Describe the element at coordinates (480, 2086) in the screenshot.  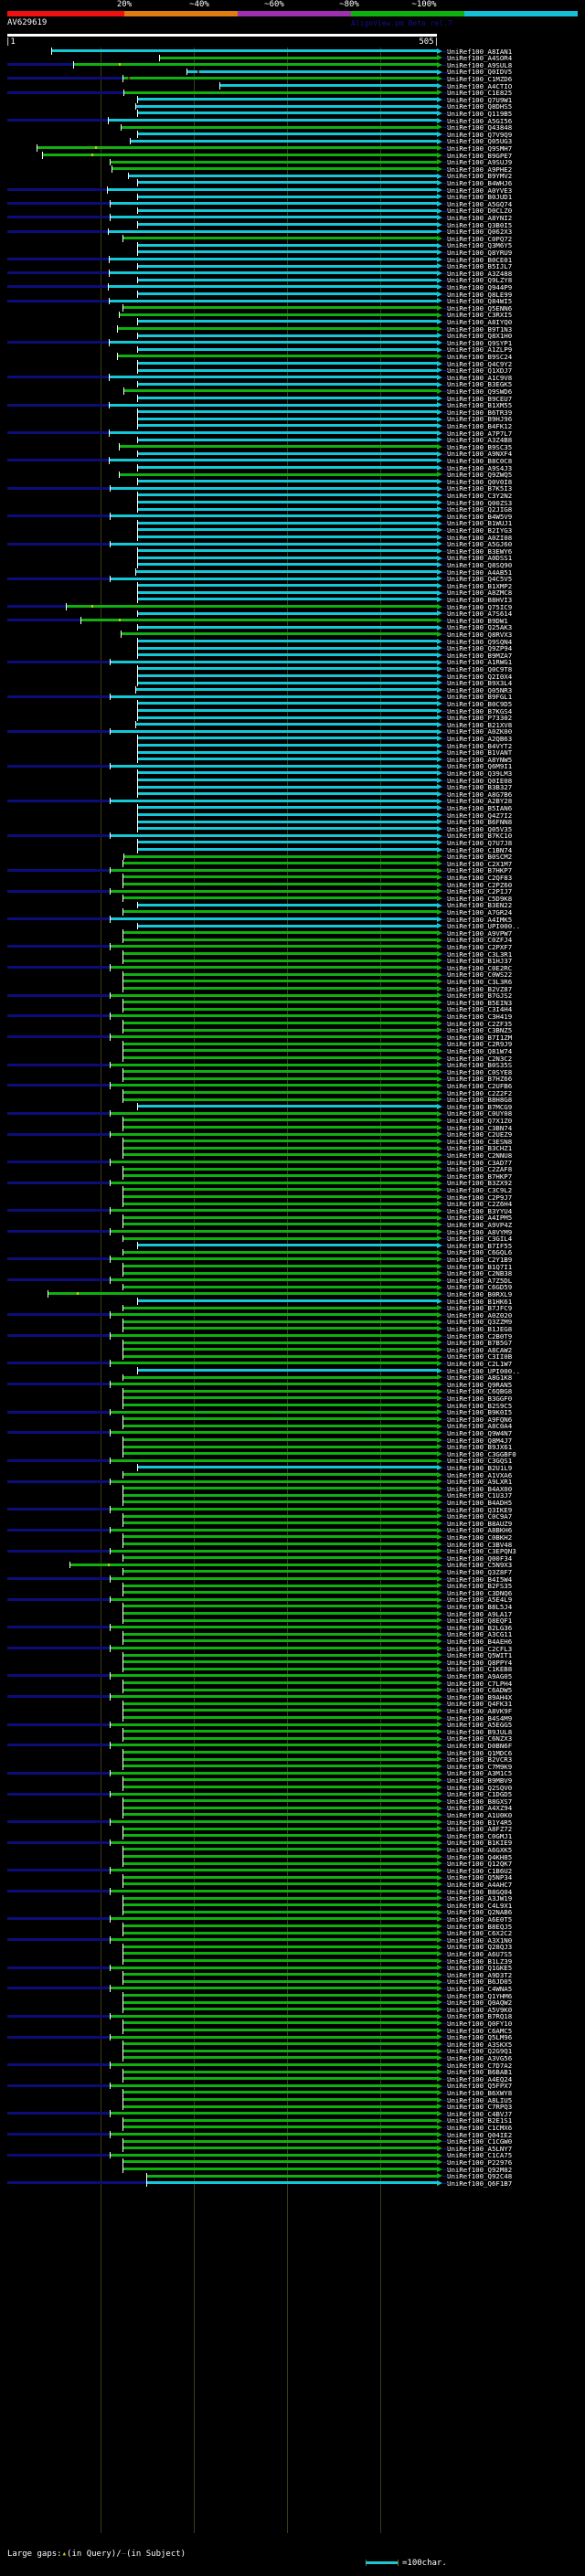
I see `hit-accession-label: UniRef100_Q5FPX7` at that location.